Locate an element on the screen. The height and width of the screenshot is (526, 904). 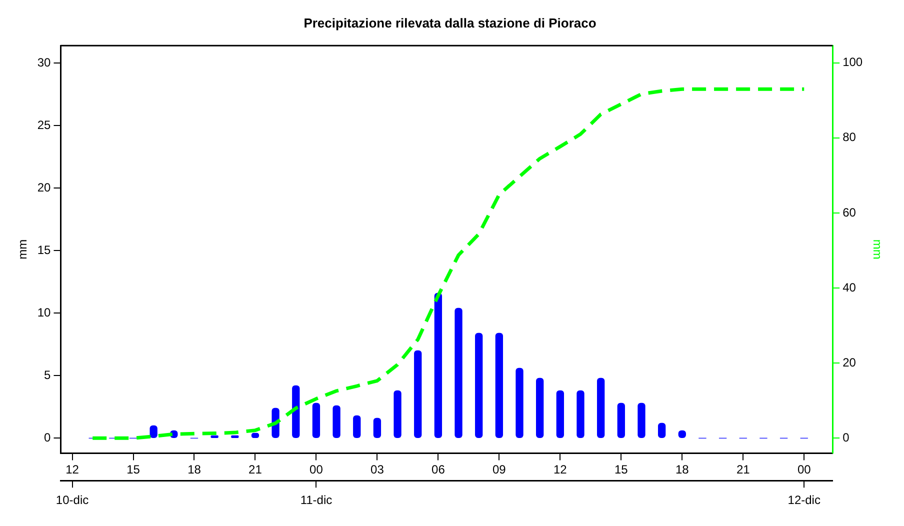
y-tick-label: 5 is located at coordinates (48, 375).